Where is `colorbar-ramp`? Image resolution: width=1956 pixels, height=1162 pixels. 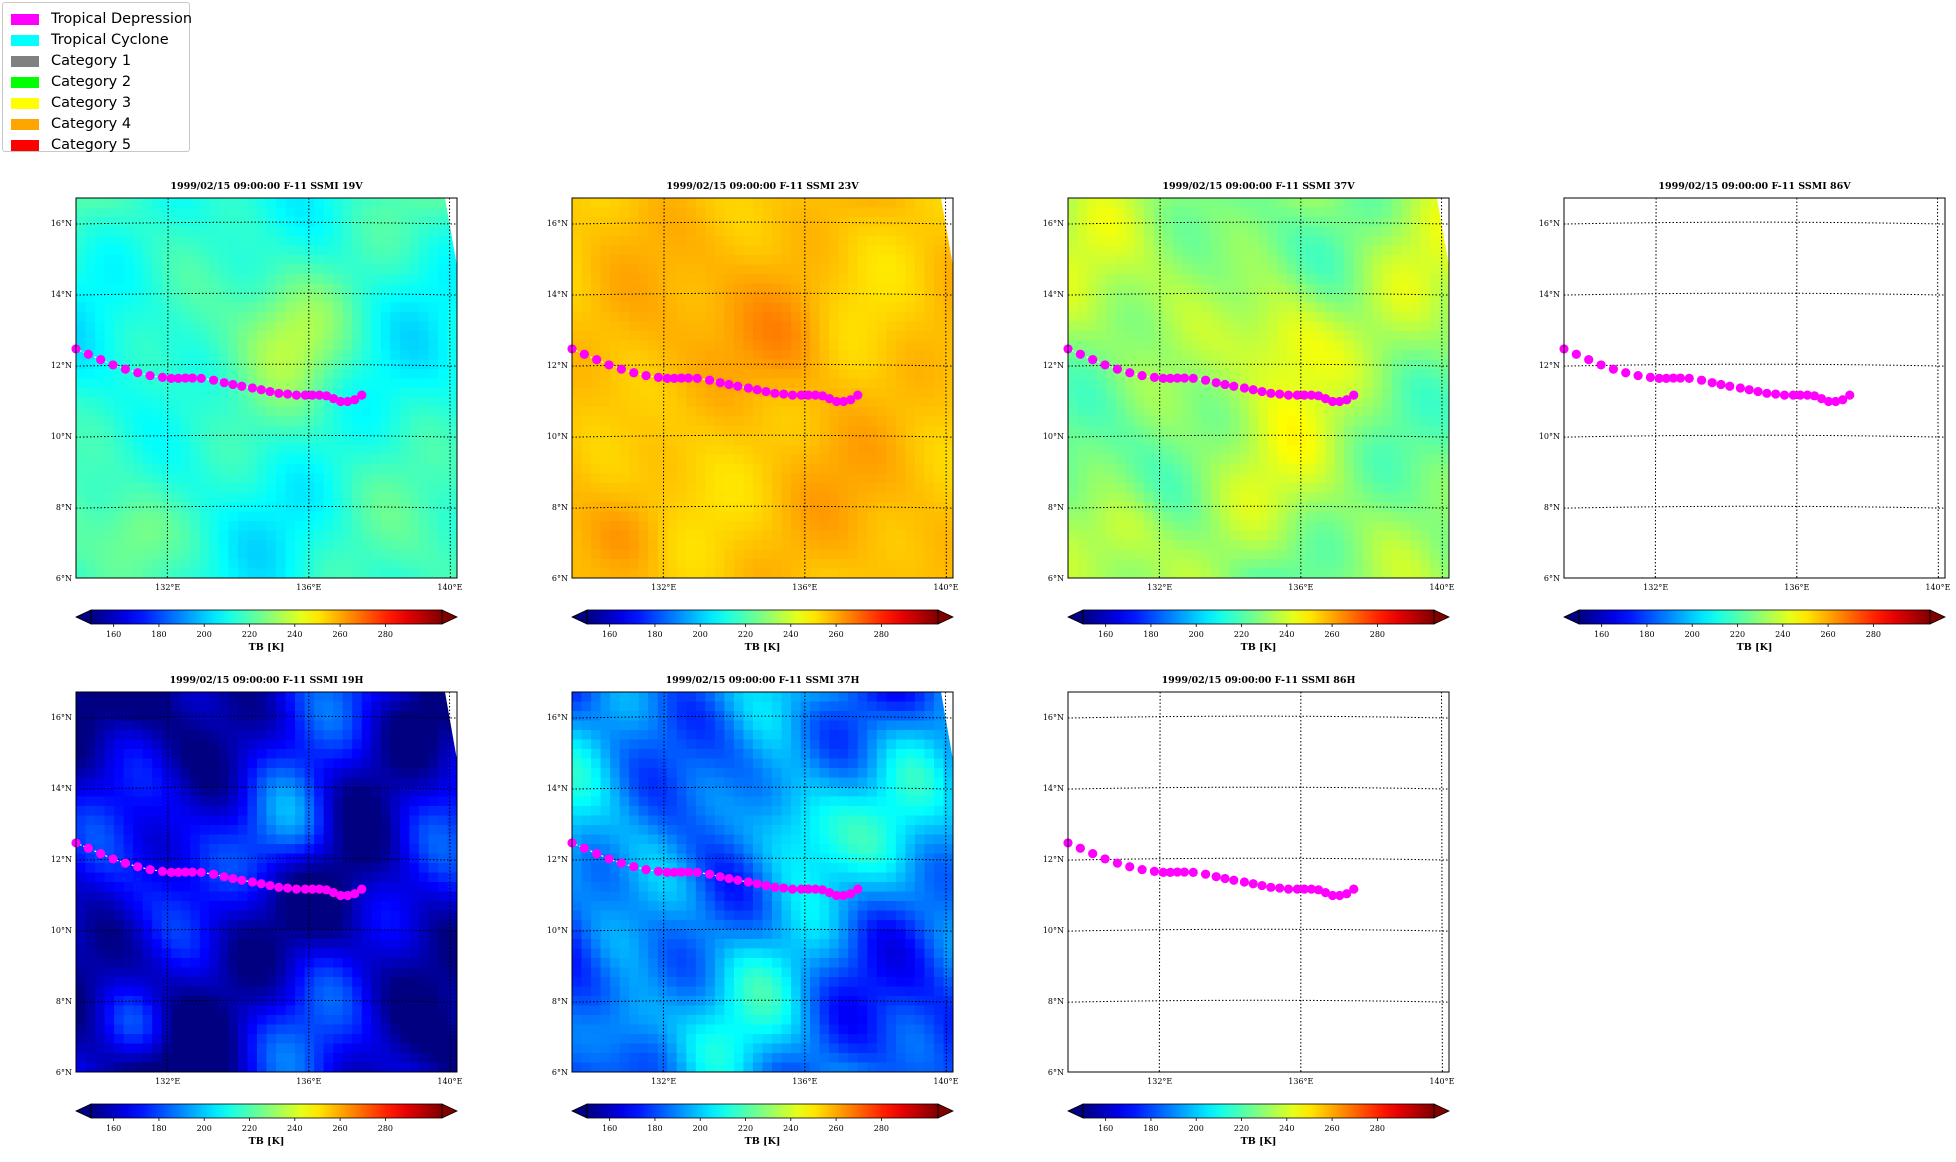 colorbar-ramp is located at coordinates (762, 617).